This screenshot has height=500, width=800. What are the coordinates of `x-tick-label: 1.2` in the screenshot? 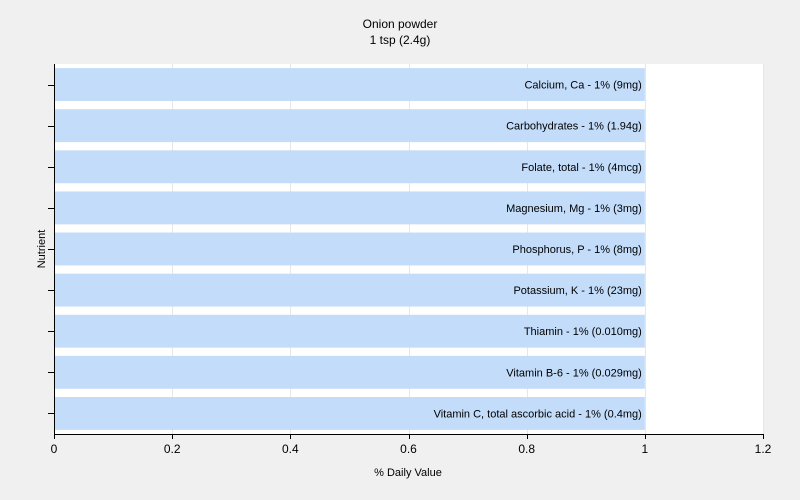 It's located at (763, 449).